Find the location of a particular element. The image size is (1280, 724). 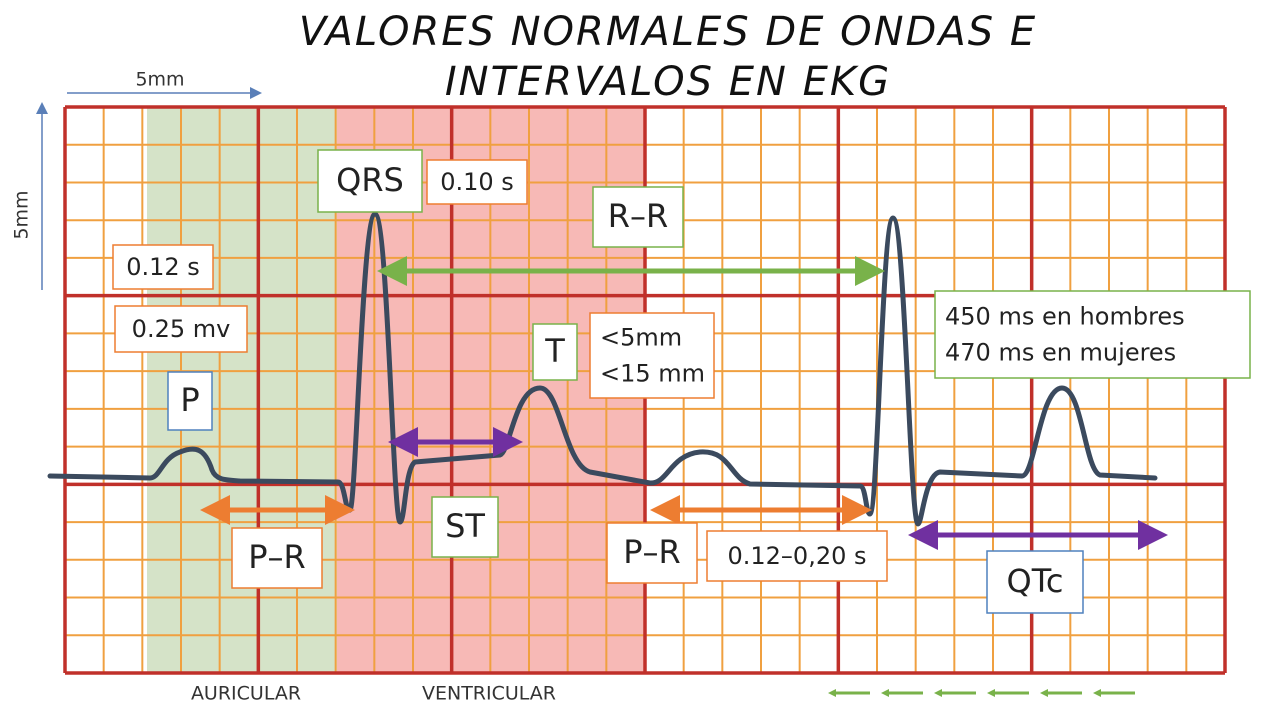

label-text: R–R is located at coordinates (638, 216).